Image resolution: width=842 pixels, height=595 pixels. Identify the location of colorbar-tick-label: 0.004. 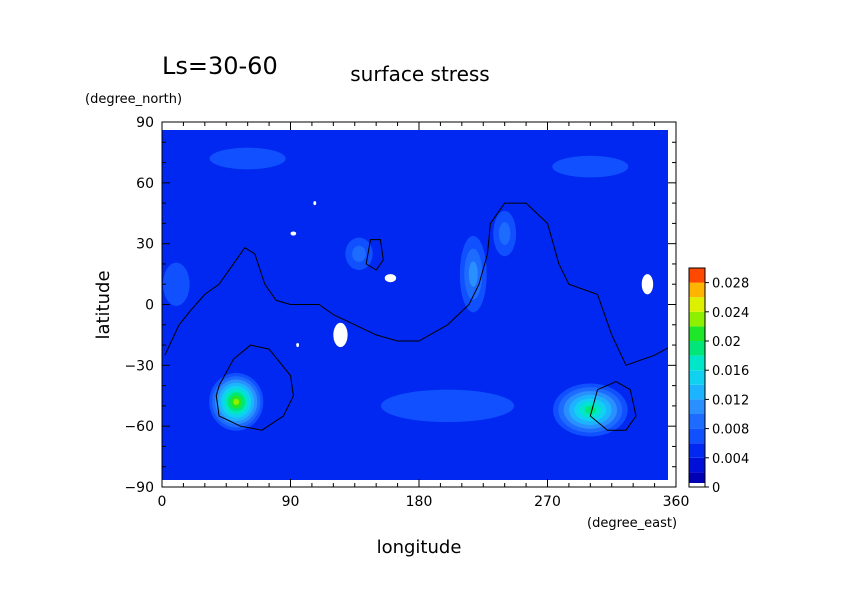
(730, 459).